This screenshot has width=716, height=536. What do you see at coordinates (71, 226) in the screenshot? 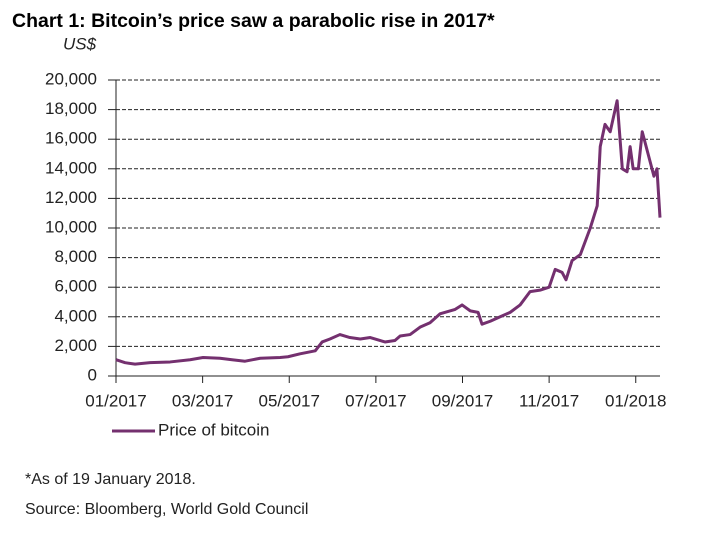
I see `y-tick-label: 10,000` at bounding box center [71, 226].